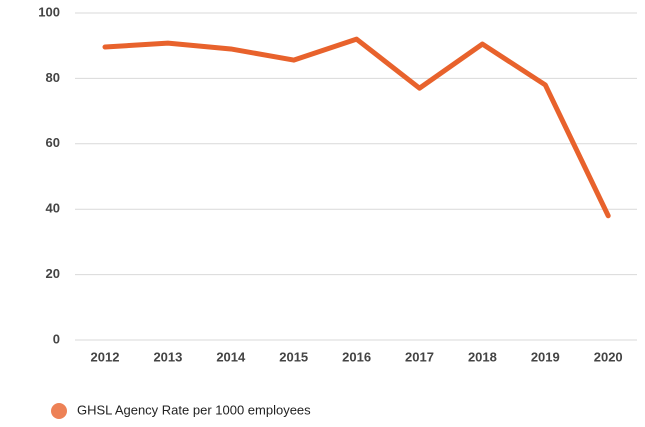 The width and height of the screenshot is (645, 427). I want to click on x-tick-label: 2015, so click(293, 356).